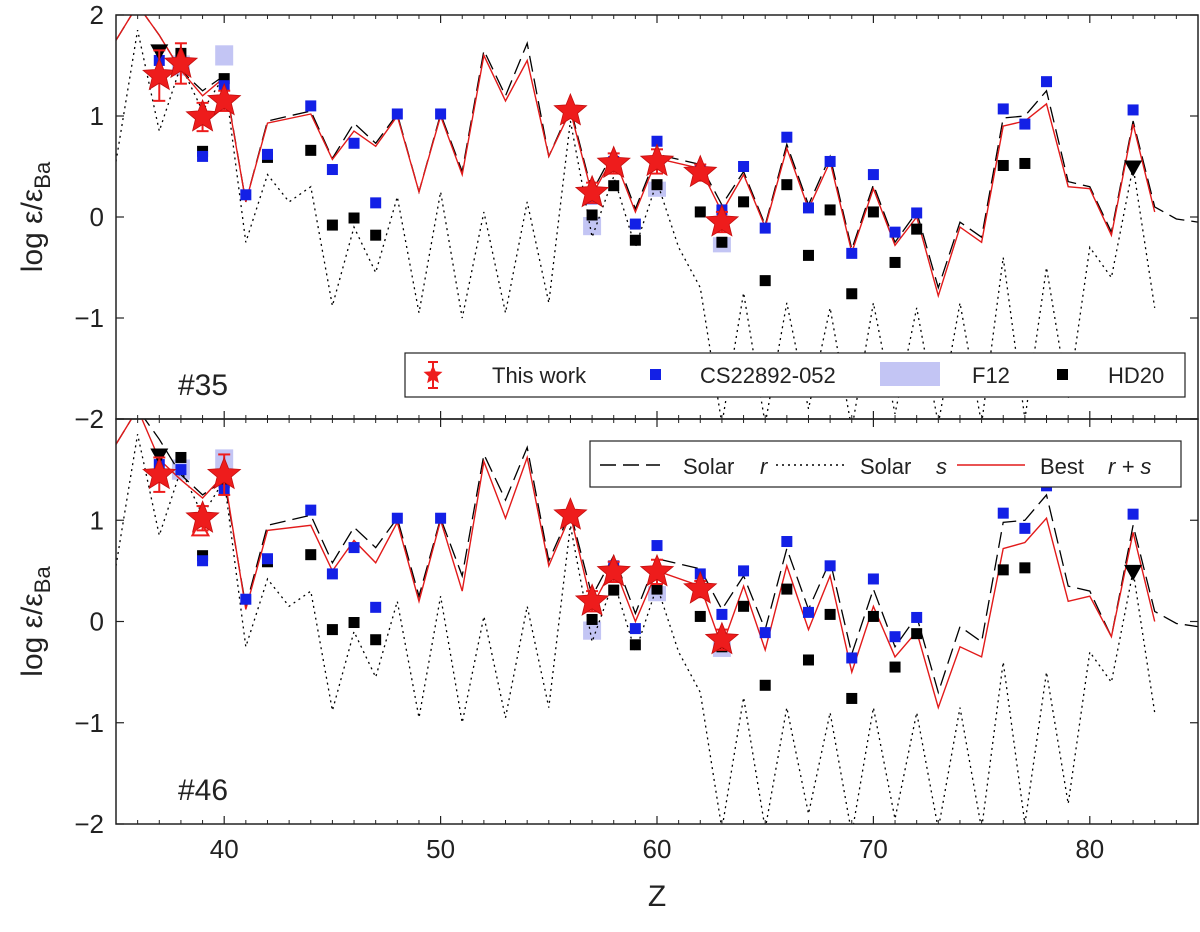 This screenshot has width=1200, height=932. Describe the element at coordinates (708, 466) in the screenshot. I see `legend-label-solar-r: Solar` at that location.